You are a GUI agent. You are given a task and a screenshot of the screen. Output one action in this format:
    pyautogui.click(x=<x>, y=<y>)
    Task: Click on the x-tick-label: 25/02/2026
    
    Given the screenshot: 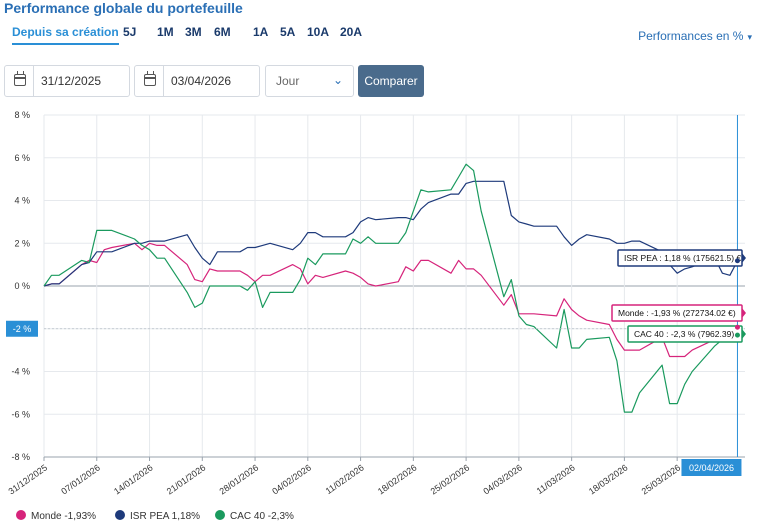 What is the action you would take?
    pyautogui.click(x=450, y=479)
    